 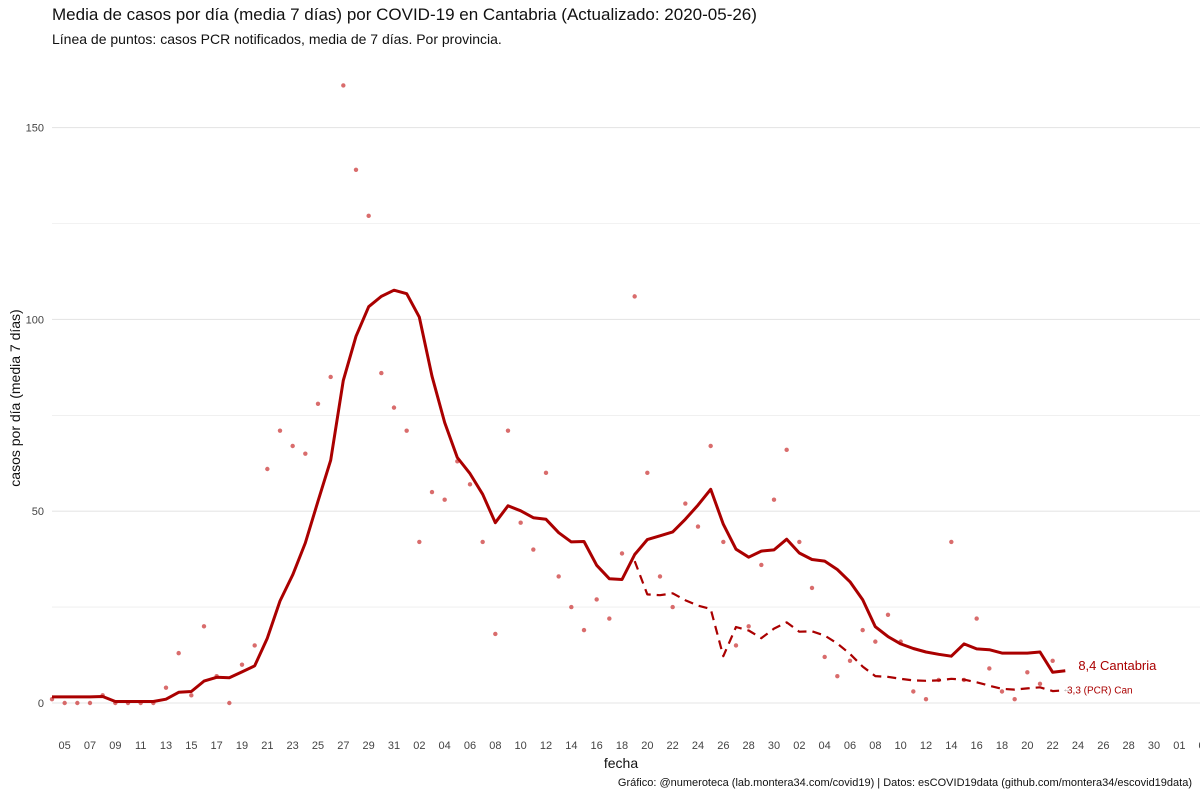 I want to click on x-tick-label: 04, so click(x=445, y=746).